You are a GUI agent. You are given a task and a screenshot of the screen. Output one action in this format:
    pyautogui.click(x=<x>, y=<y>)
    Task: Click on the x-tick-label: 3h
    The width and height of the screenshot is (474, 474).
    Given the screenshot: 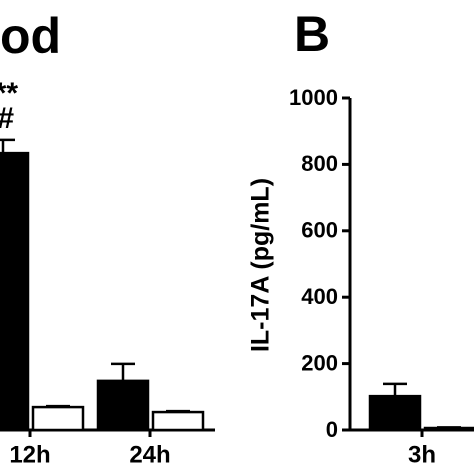 What is the action you would take?
    pyautogui.click(x=422, y=454)
    